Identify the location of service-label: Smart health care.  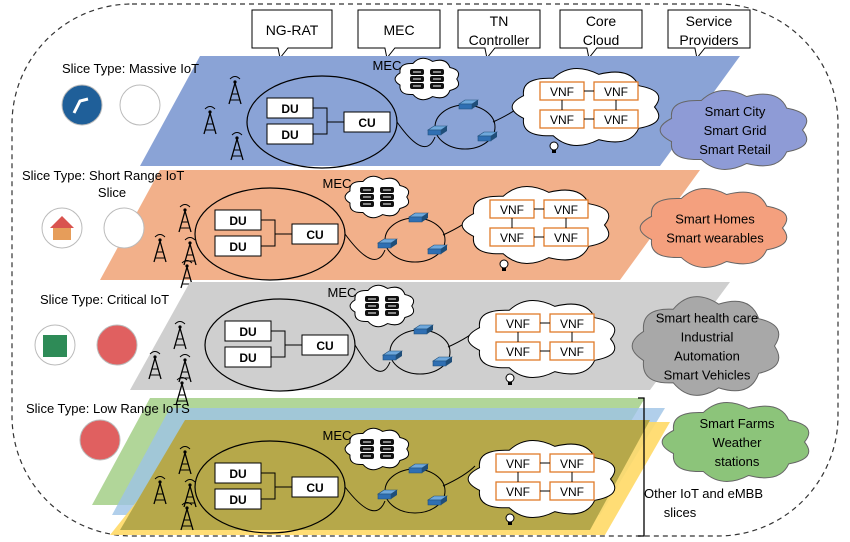
(707, 318).